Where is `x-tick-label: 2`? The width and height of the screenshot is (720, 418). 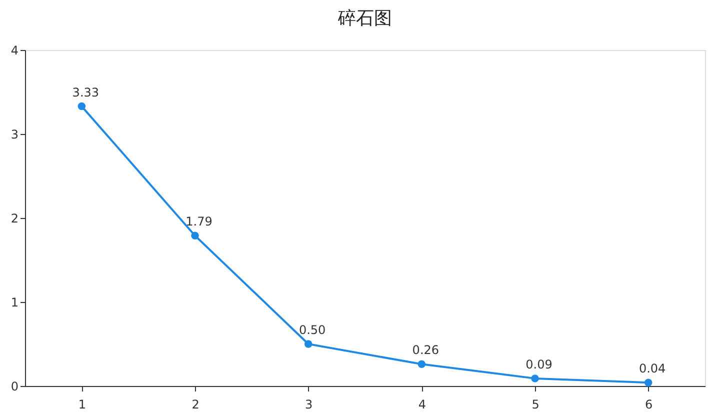
x-tick-label: 2 is located at coordinates (196, 405).